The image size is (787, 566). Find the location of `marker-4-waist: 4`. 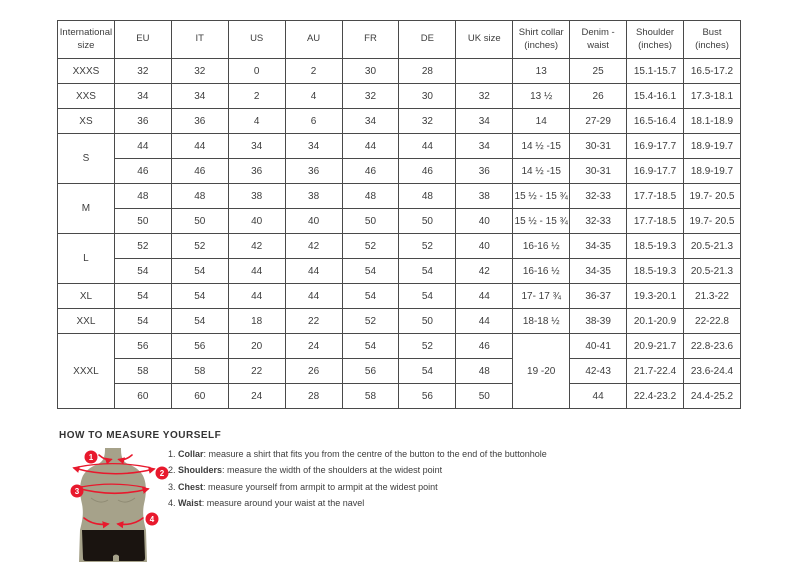

marker-4-waist: 4 is located at coordinates (152, 519).